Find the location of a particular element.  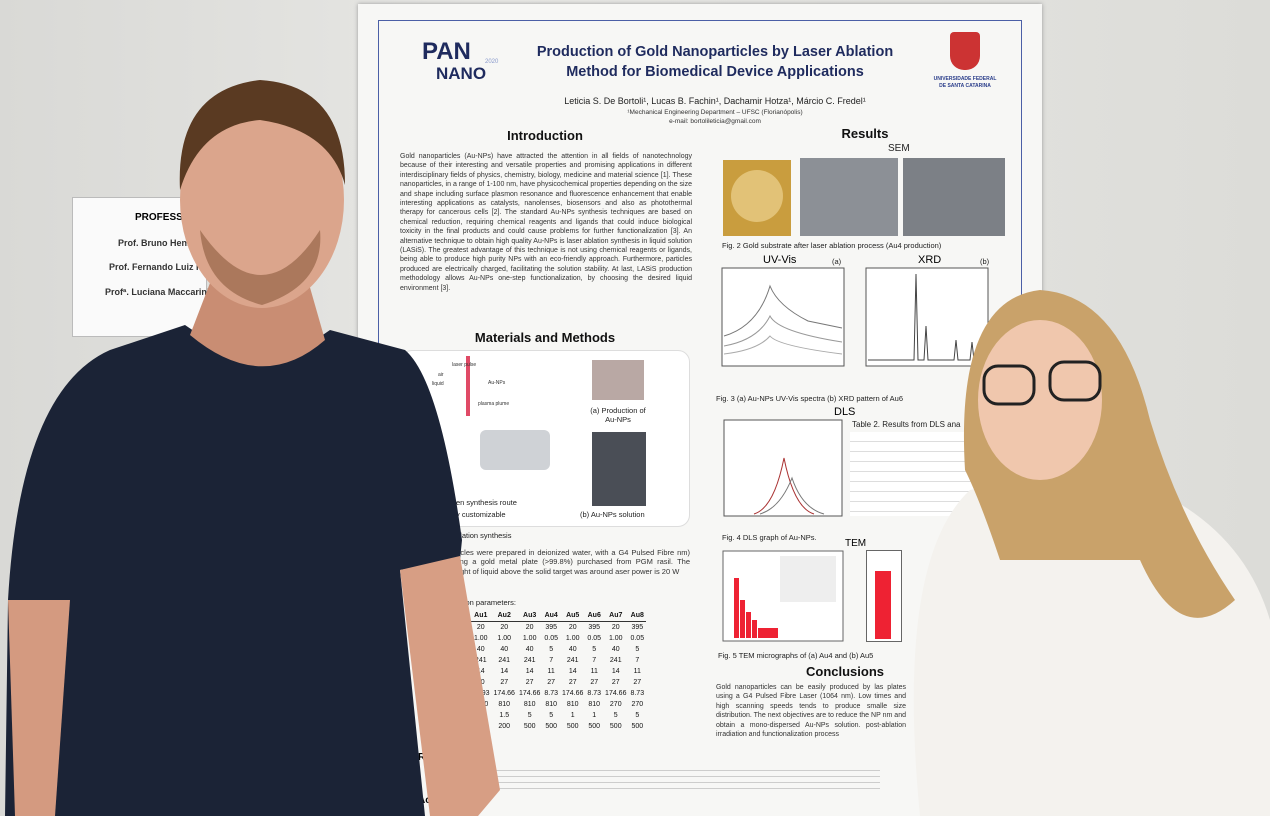

table-cell: 395 is located at coordinates (637, 627).